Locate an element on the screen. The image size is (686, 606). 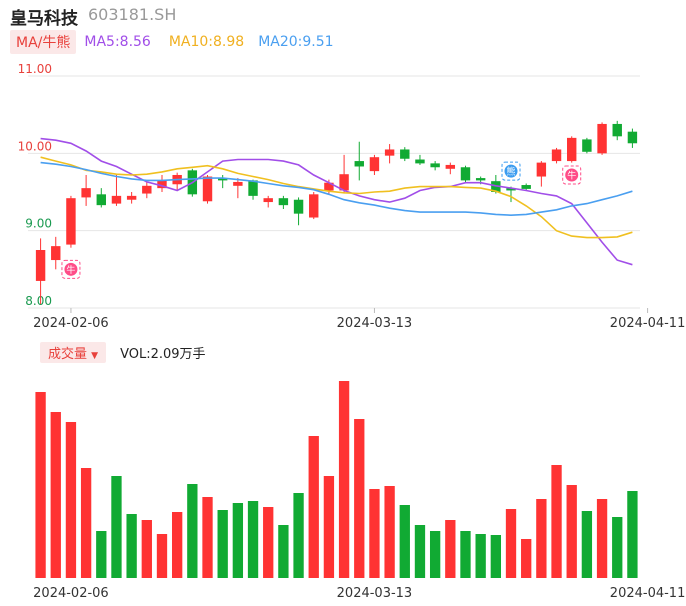
y-tick-label: 10.00 is located at coordinates (35, 146).